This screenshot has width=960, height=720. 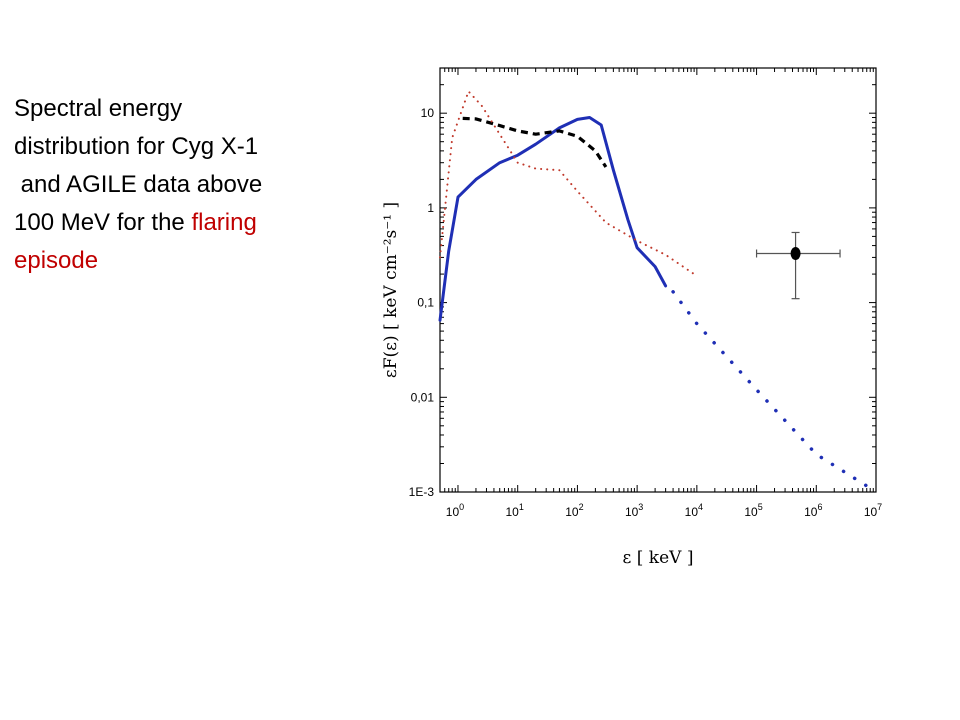 I want to click on x-tick-label: 10³, so click(x=634, y=510).